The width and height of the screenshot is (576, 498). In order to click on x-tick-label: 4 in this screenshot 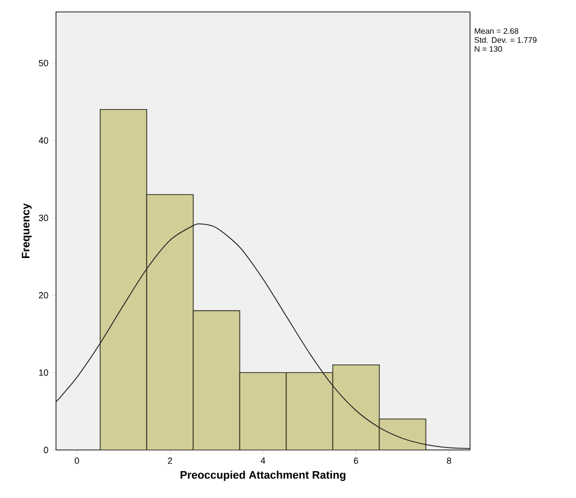, I will do `click(263, 461)`.